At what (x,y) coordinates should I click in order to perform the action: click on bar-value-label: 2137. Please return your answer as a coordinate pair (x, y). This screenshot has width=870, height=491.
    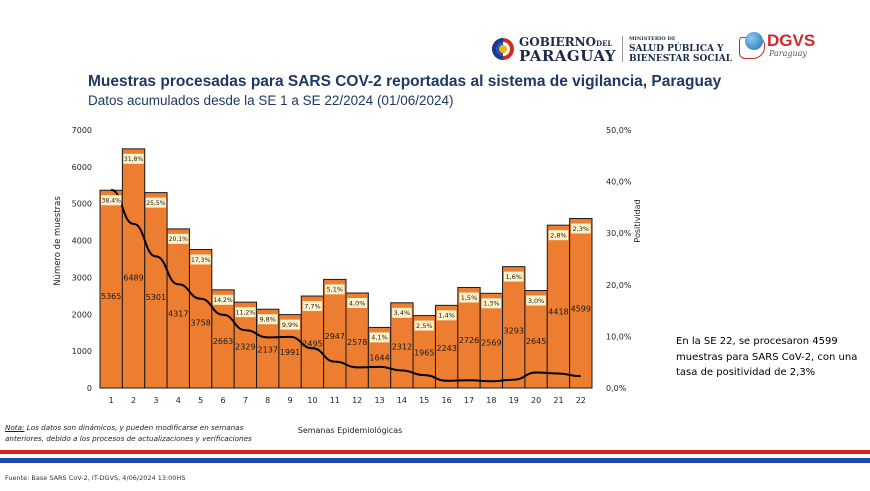
    Looking at the image, I should click on (268, 350).